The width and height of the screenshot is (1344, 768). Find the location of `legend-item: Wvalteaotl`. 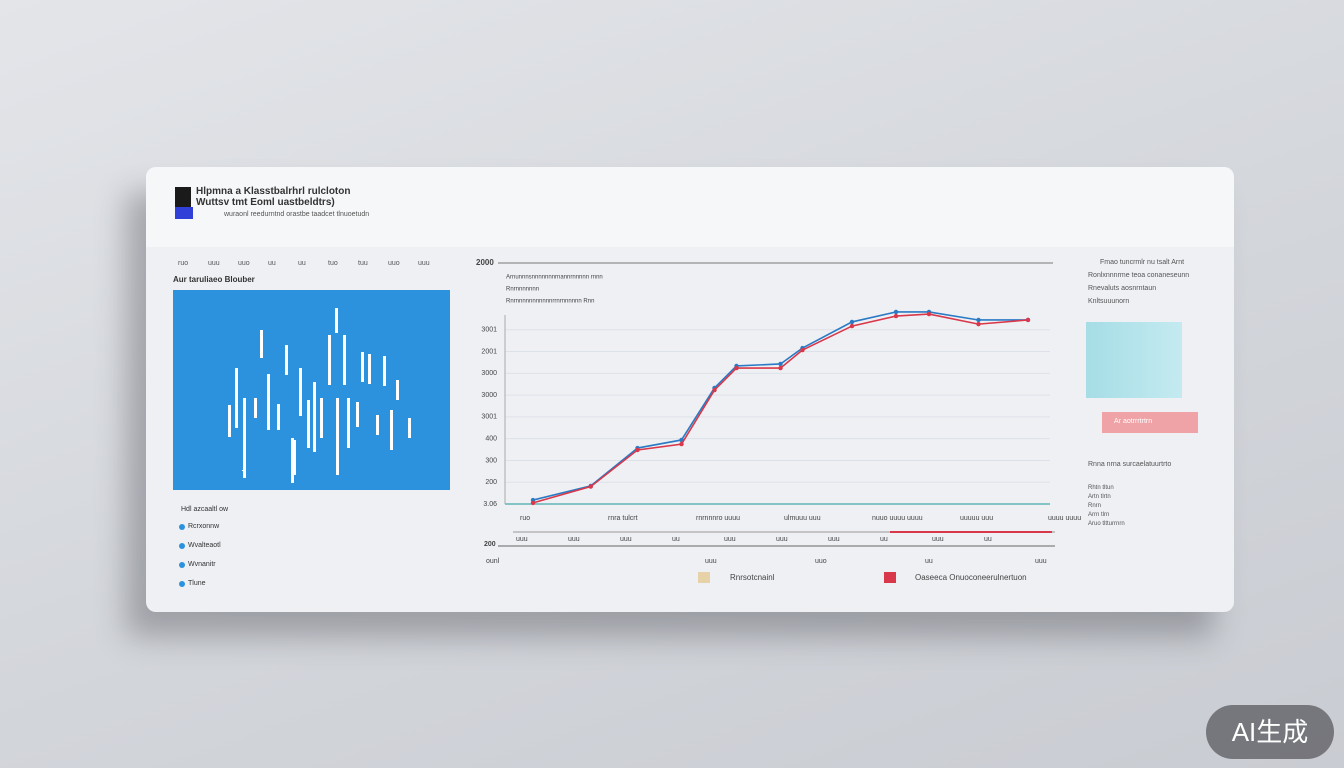

legend-item: Wvalteaotl is located at coordinates (200, 545).